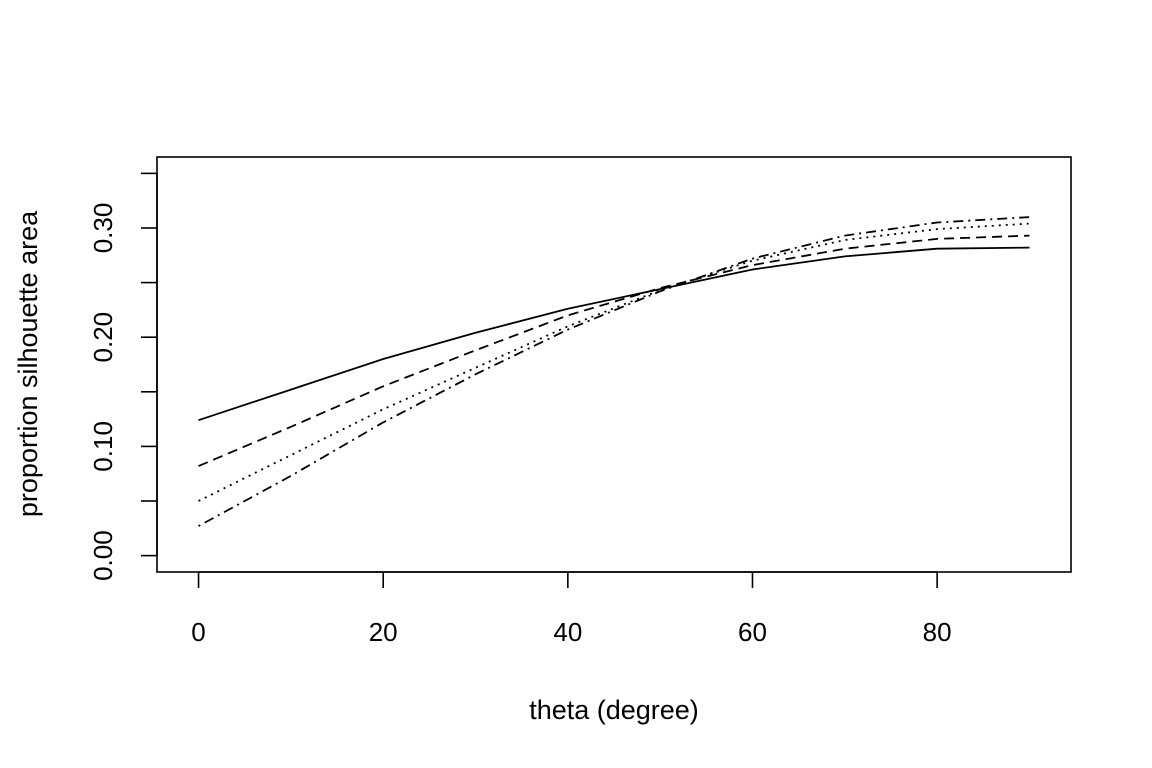 The width and height of the screenshot is (1152, 768). I want to click on x-tick-label: 40, so click(567, 632).